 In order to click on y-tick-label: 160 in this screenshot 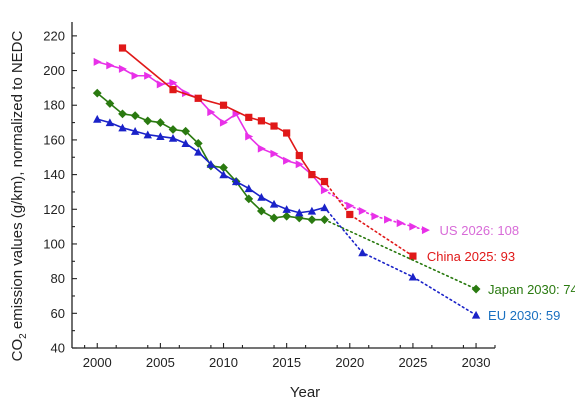, I will do `click(54, 139)`.